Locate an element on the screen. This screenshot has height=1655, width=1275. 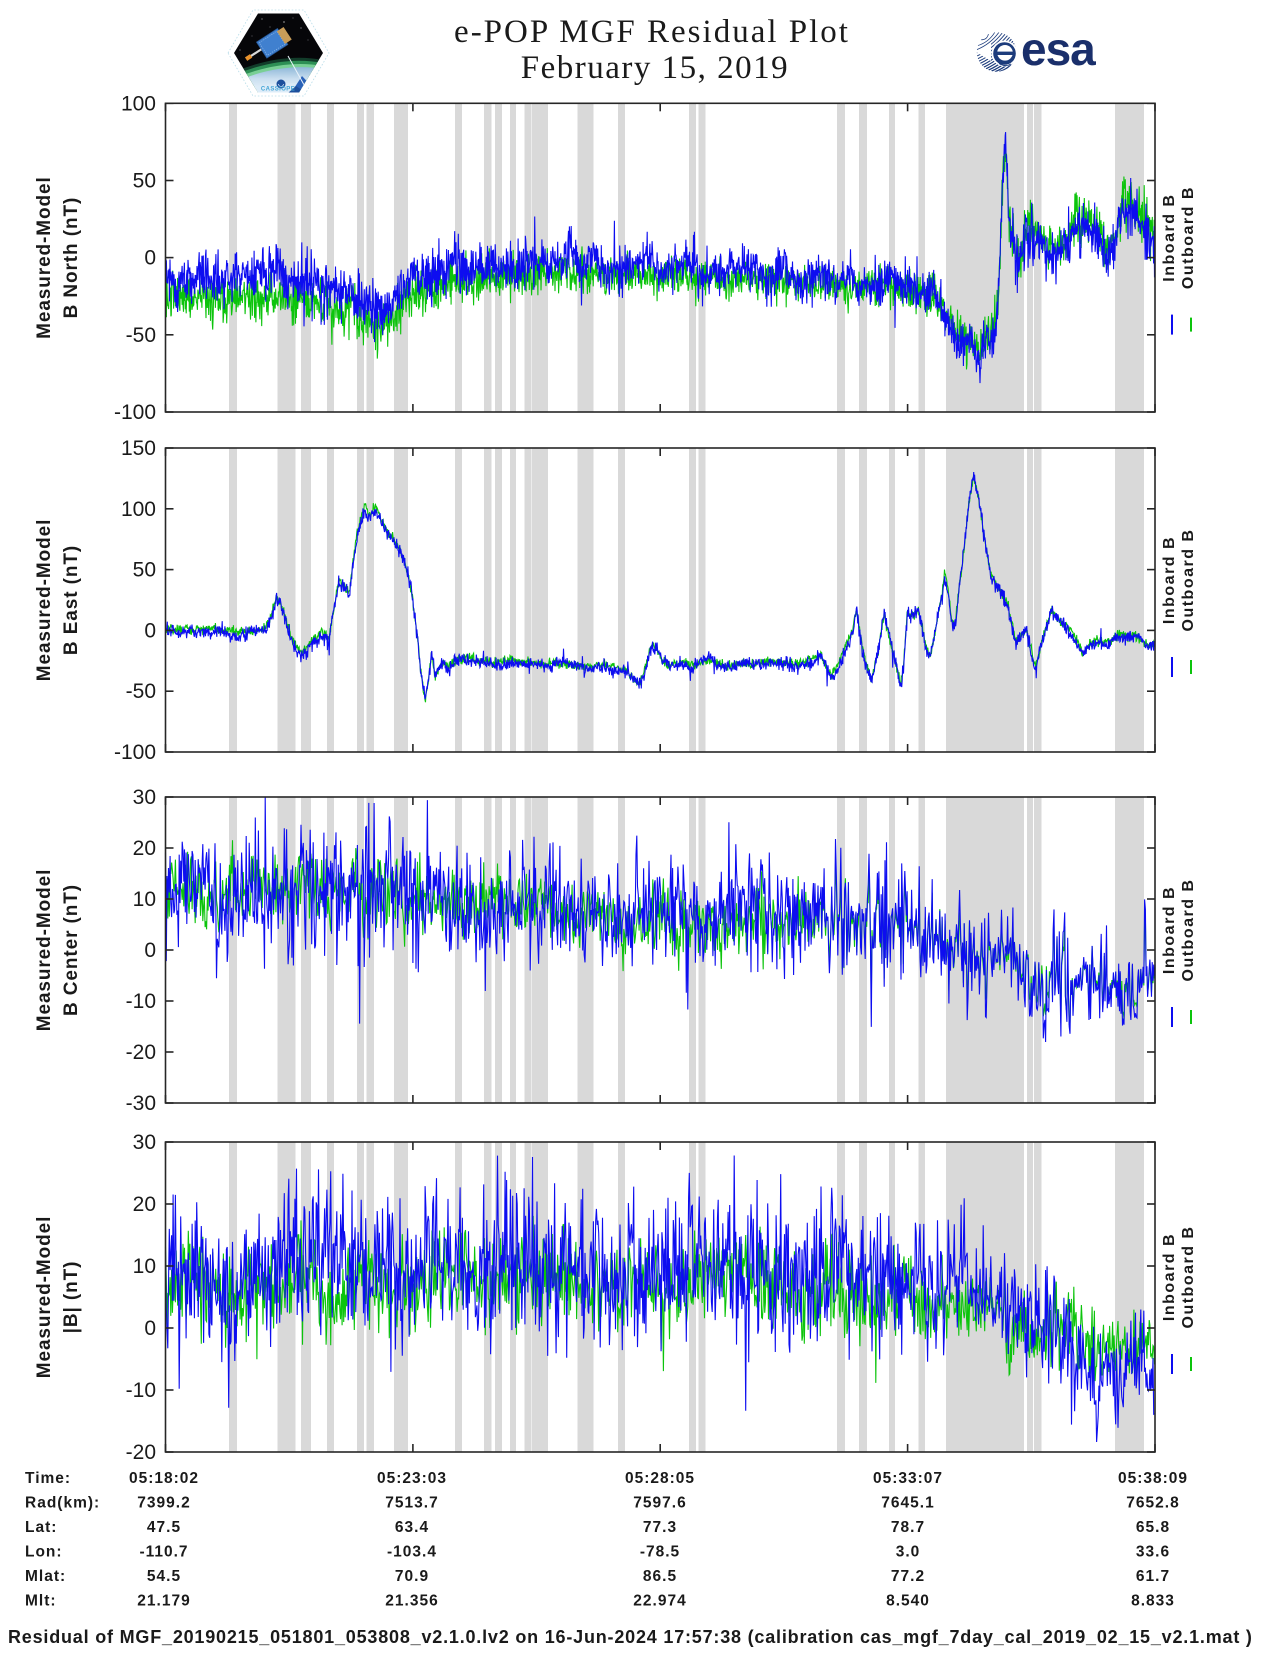
svg-text: -110.7 is located at coordinates (163, 1552).